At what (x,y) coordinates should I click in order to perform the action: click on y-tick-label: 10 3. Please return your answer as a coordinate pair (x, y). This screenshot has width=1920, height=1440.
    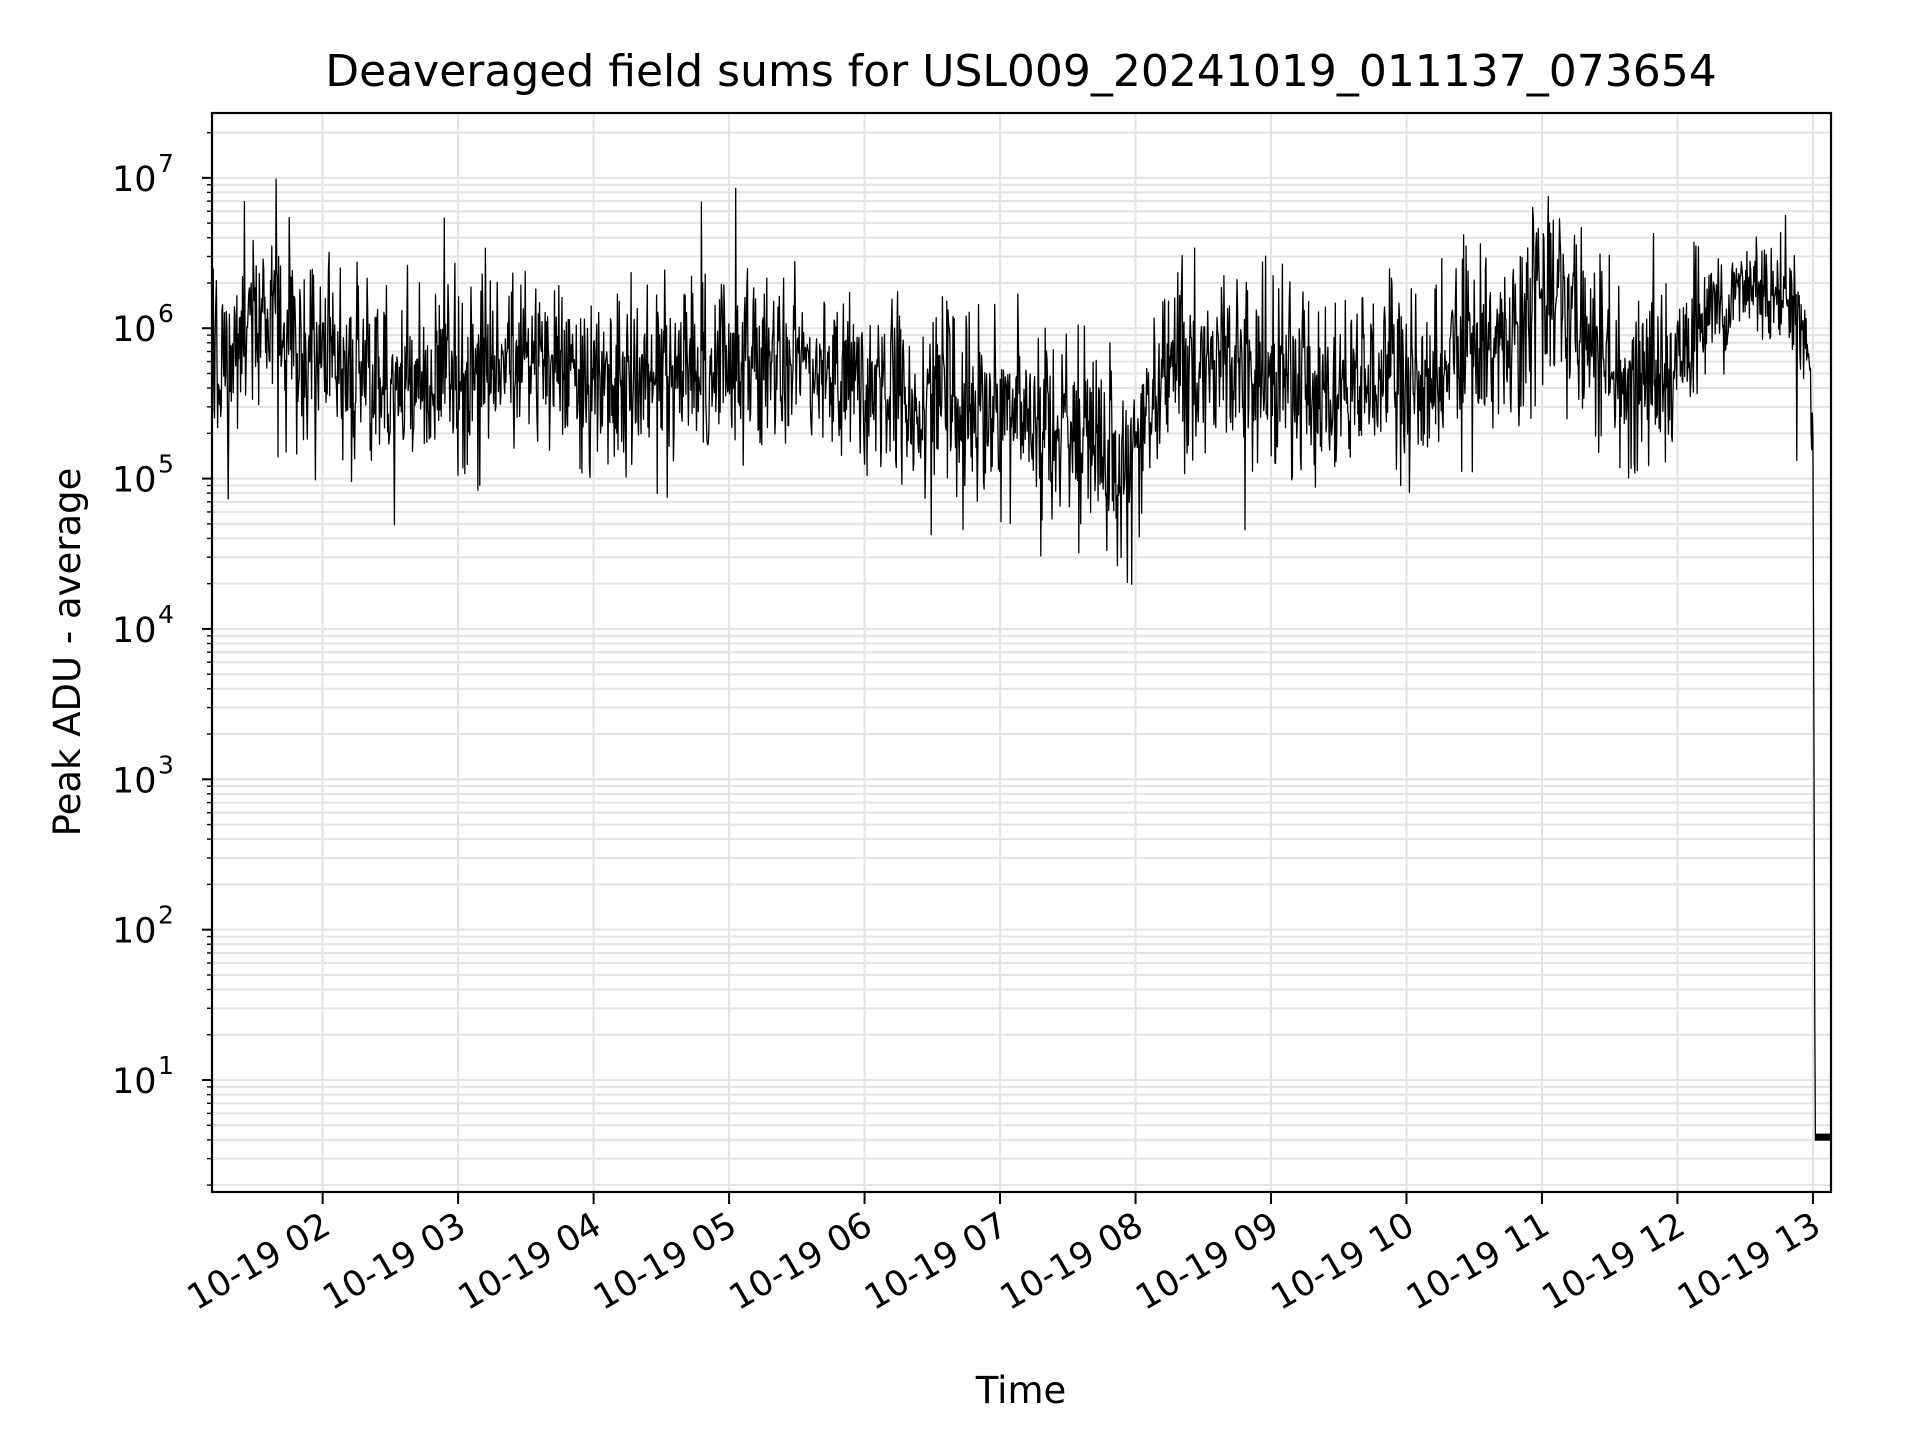
    Looking at the image, I should click on (143, 775).